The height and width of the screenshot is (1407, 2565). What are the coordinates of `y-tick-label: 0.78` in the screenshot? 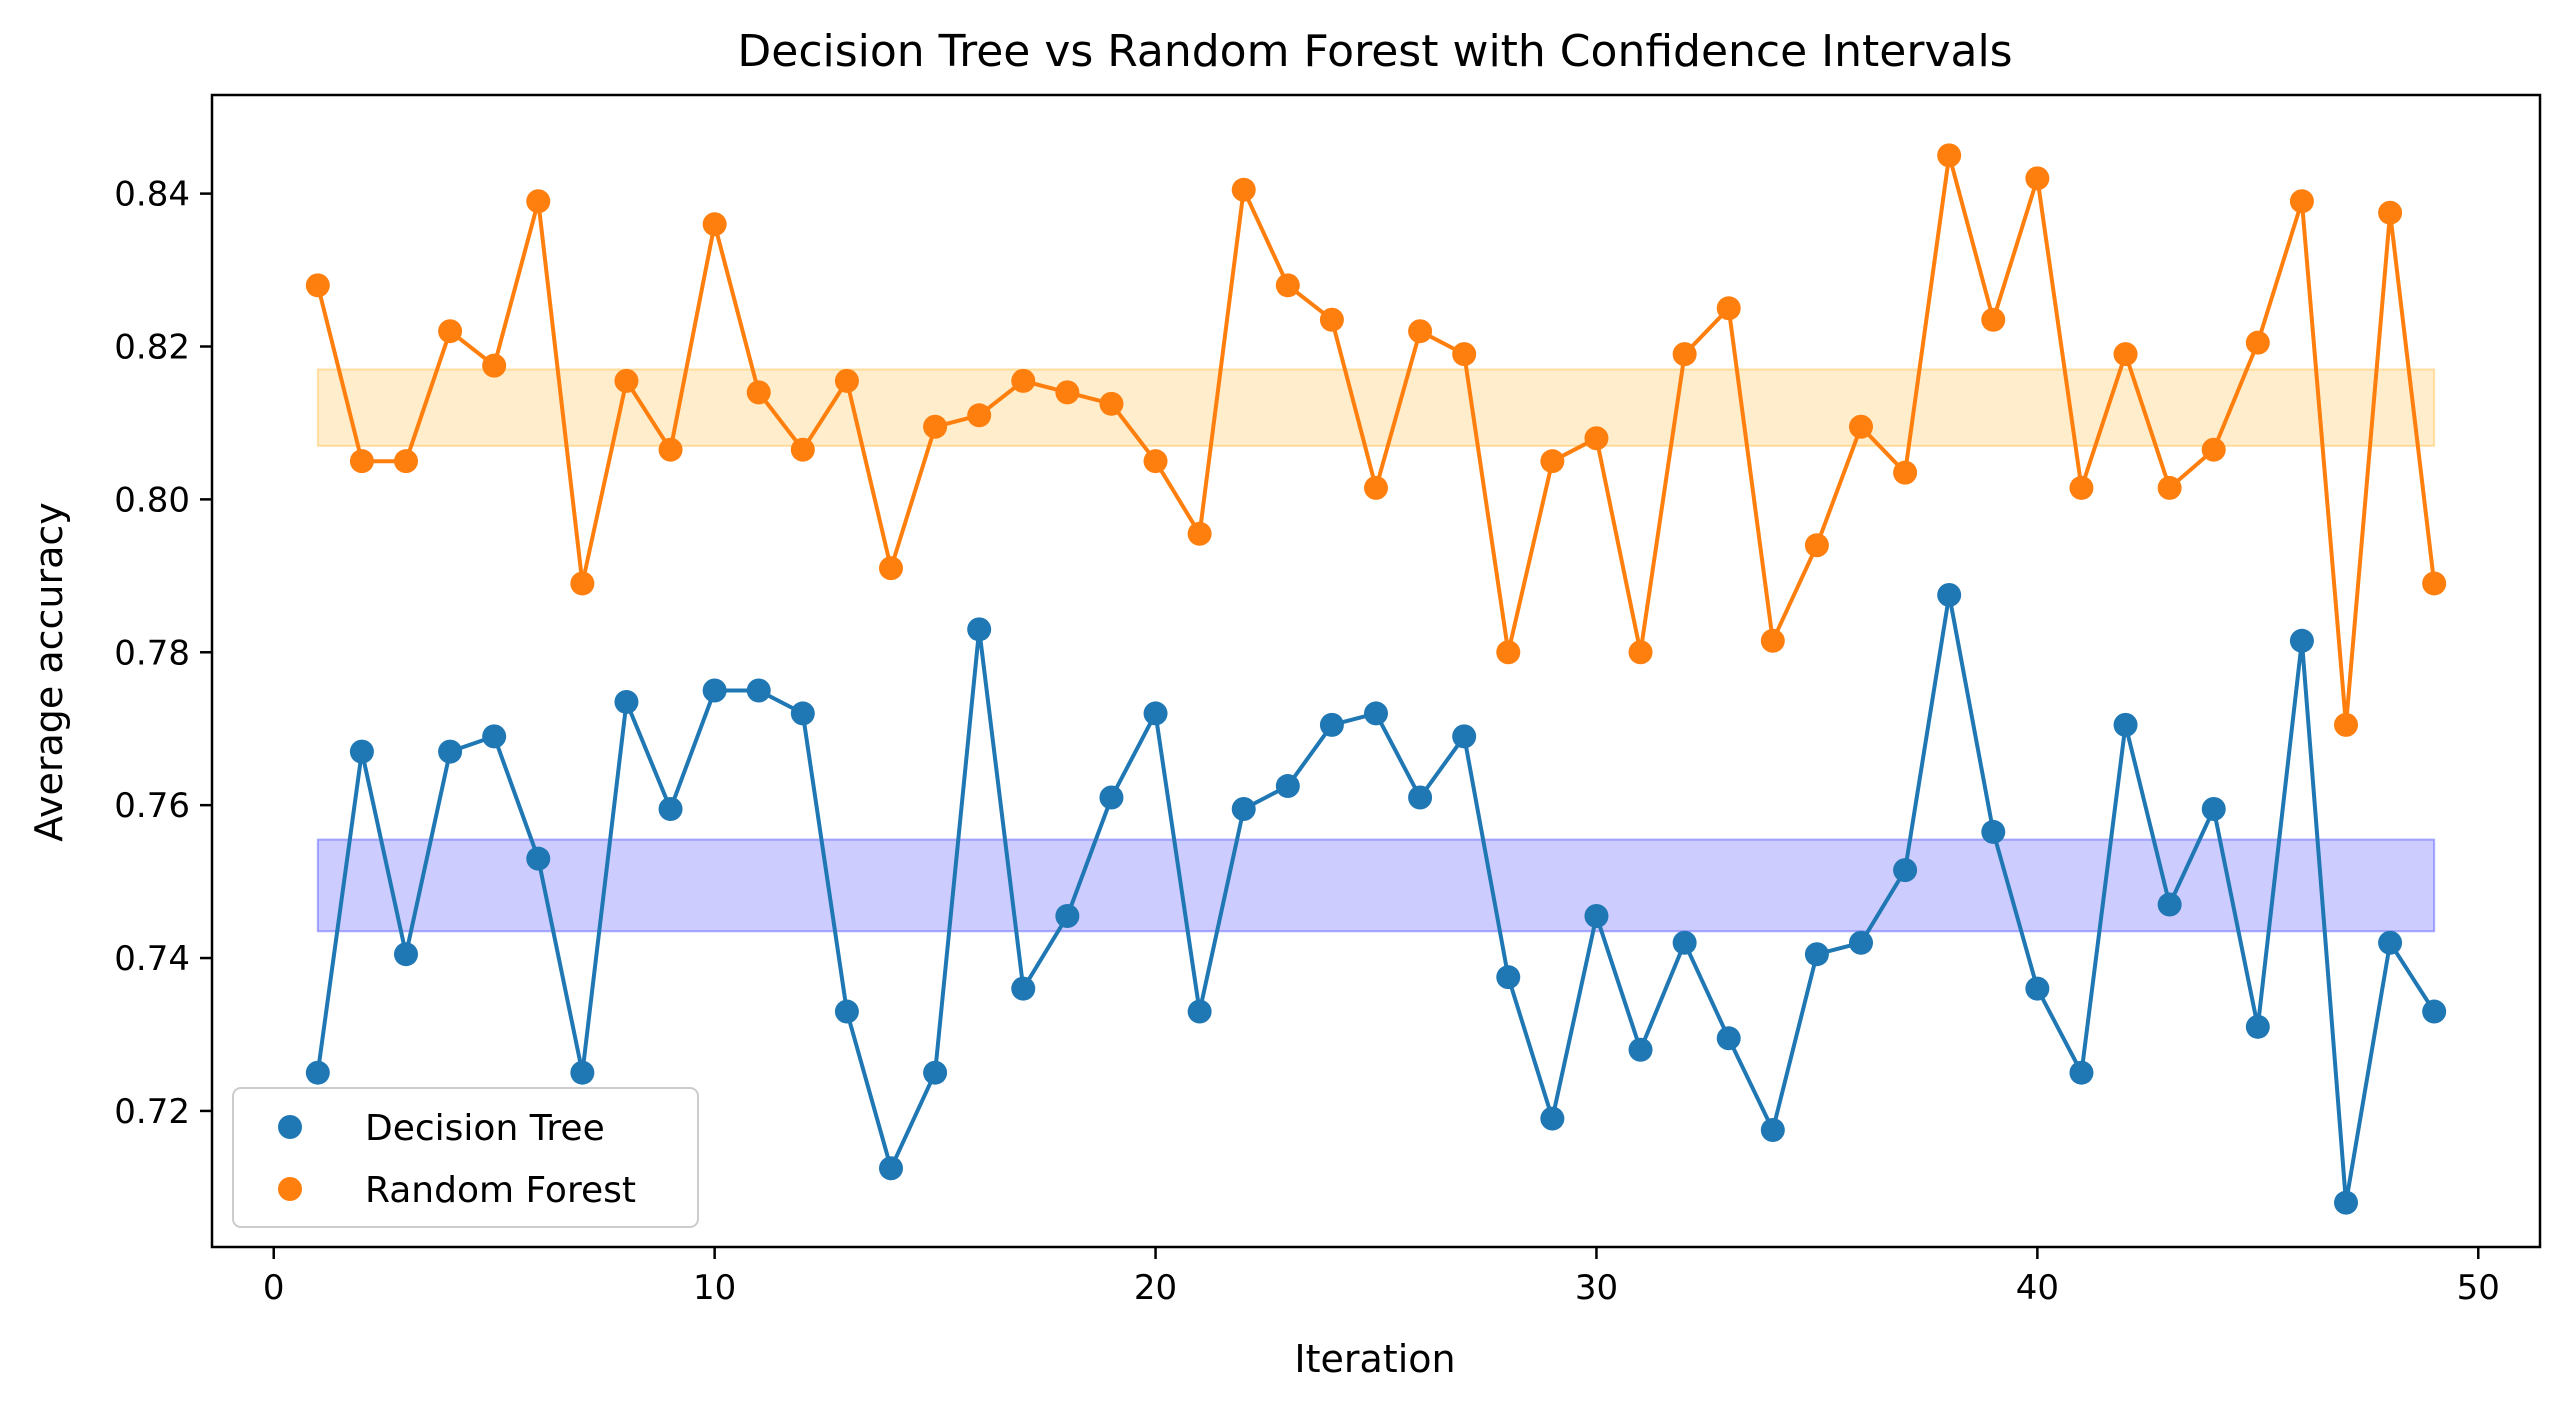 It's located at (152, 653).